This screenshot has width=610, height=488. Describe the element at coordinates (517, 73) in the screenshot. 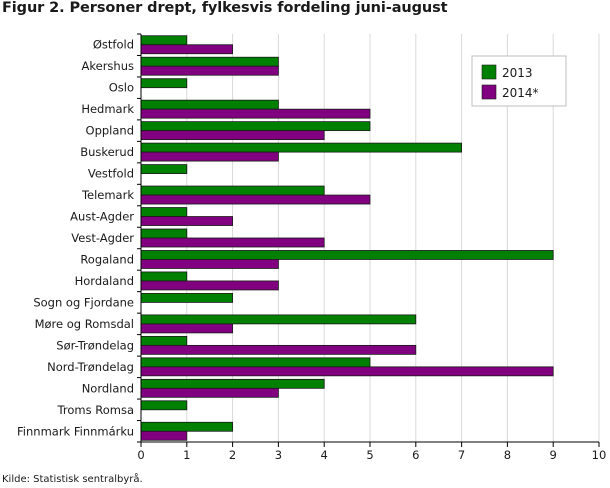

I see `legend-label-2013: 2013` at that location.